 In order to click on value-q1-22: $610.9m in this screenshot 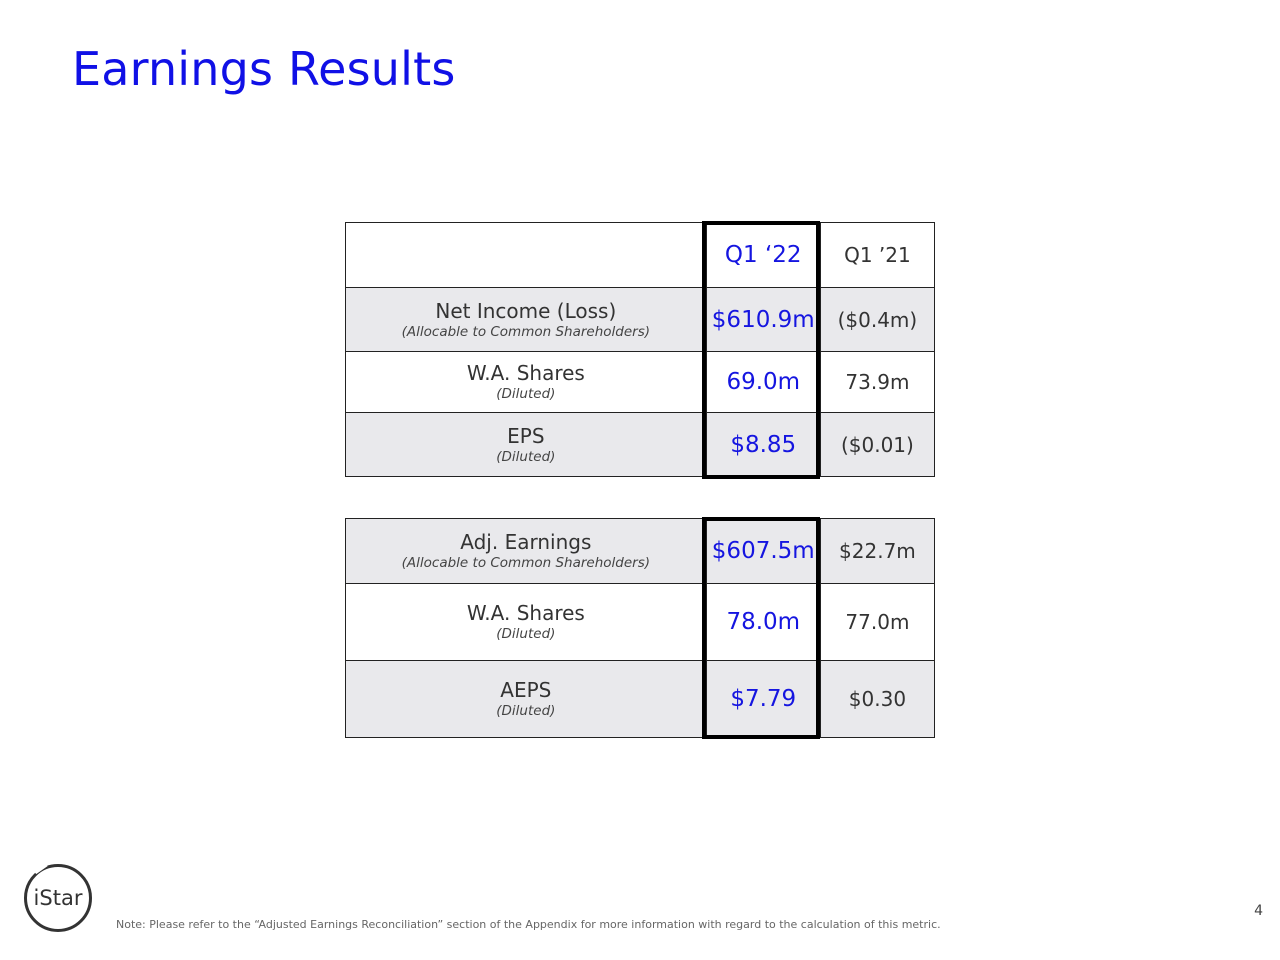, I will do `click(763, 319)`.